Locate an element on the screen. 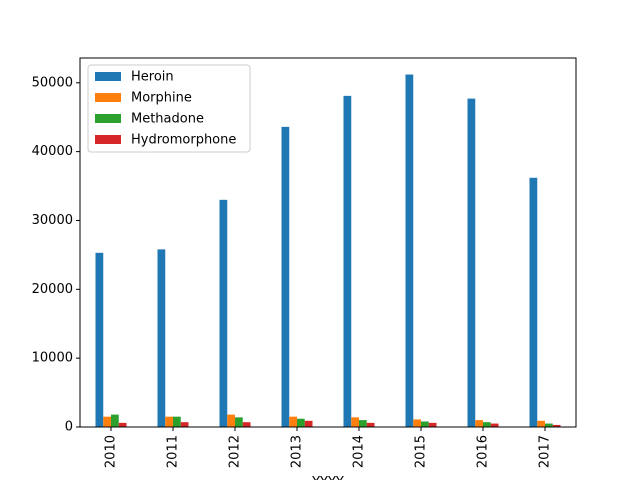  x-tick-label: 2017 is located at coordinates (545, 451).